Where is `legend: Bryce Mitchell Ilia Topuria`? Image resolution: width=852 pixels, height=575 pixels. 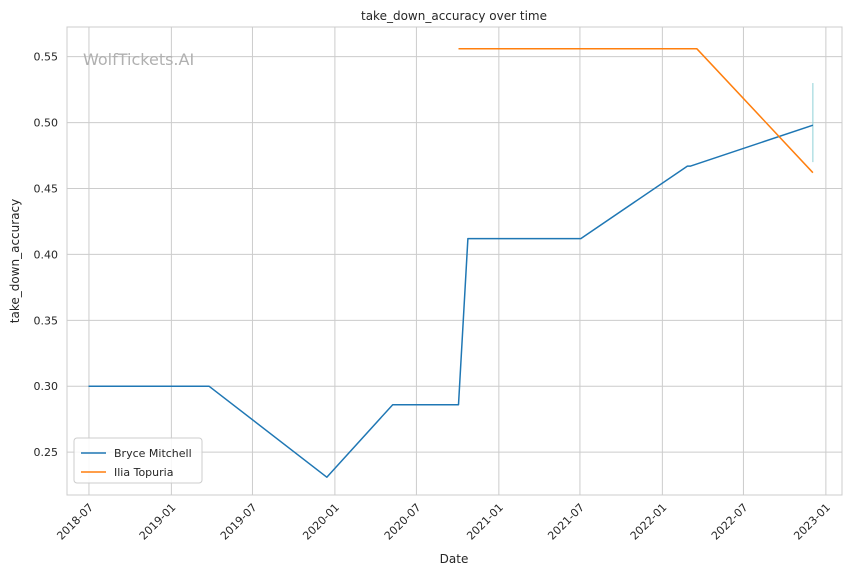
legend: Bryce Mitchell Ilia Topuria is located at coordinates (138, 460).